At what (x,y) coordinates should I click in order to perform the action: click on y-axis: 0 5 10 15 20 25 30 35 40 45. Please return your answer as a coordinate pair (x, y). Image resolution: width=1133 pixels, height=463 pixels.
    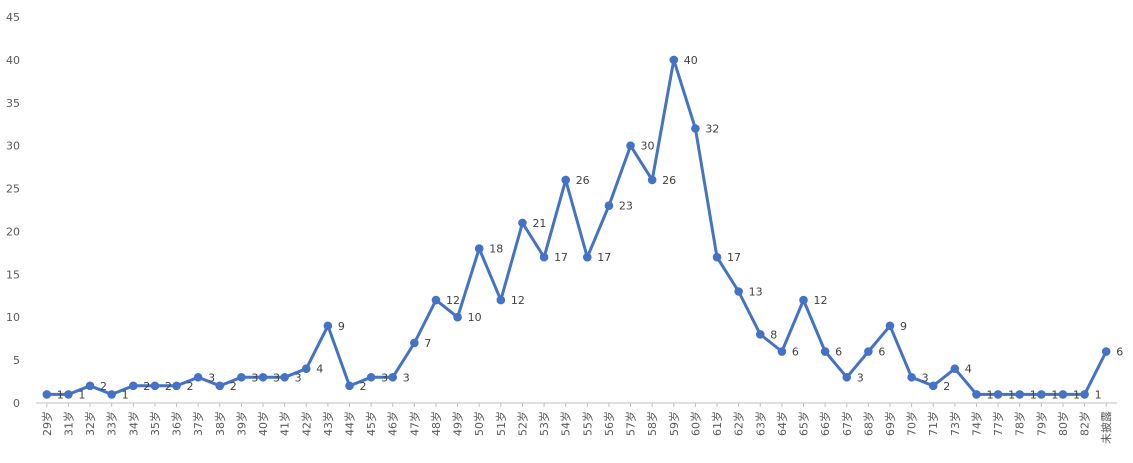
    Looking at the image, I should click on (13, 210).